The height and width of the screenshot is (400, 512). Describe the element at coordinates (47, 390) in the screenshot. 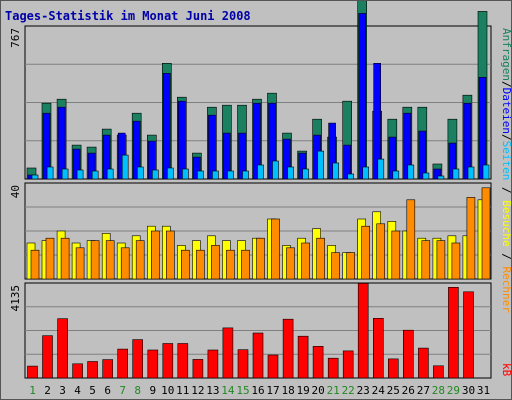

I see `day-label-2: 2` at that location.